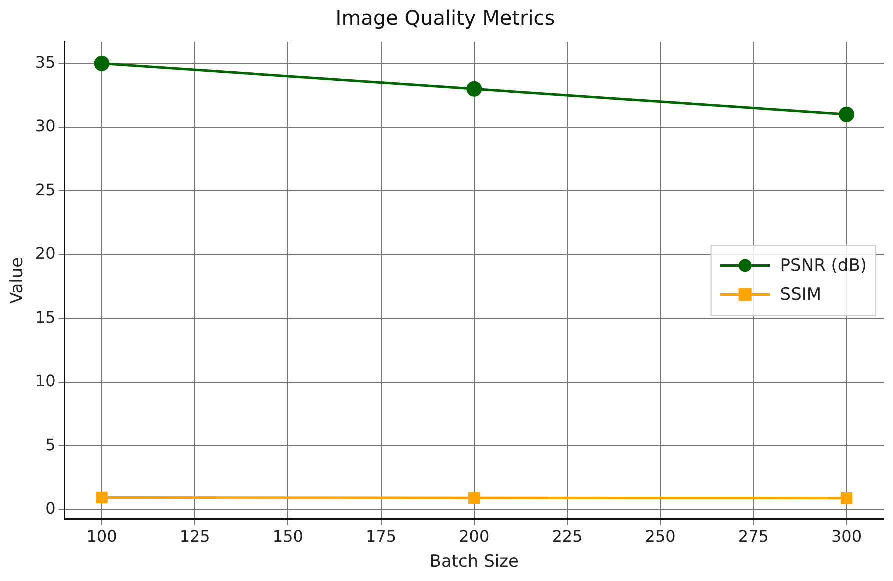 The image size is (893, 581). What do you see at coordinates (45, 126) in the screenshot?
I see `y-tick-label: 30` at bounding box center [45, 126].